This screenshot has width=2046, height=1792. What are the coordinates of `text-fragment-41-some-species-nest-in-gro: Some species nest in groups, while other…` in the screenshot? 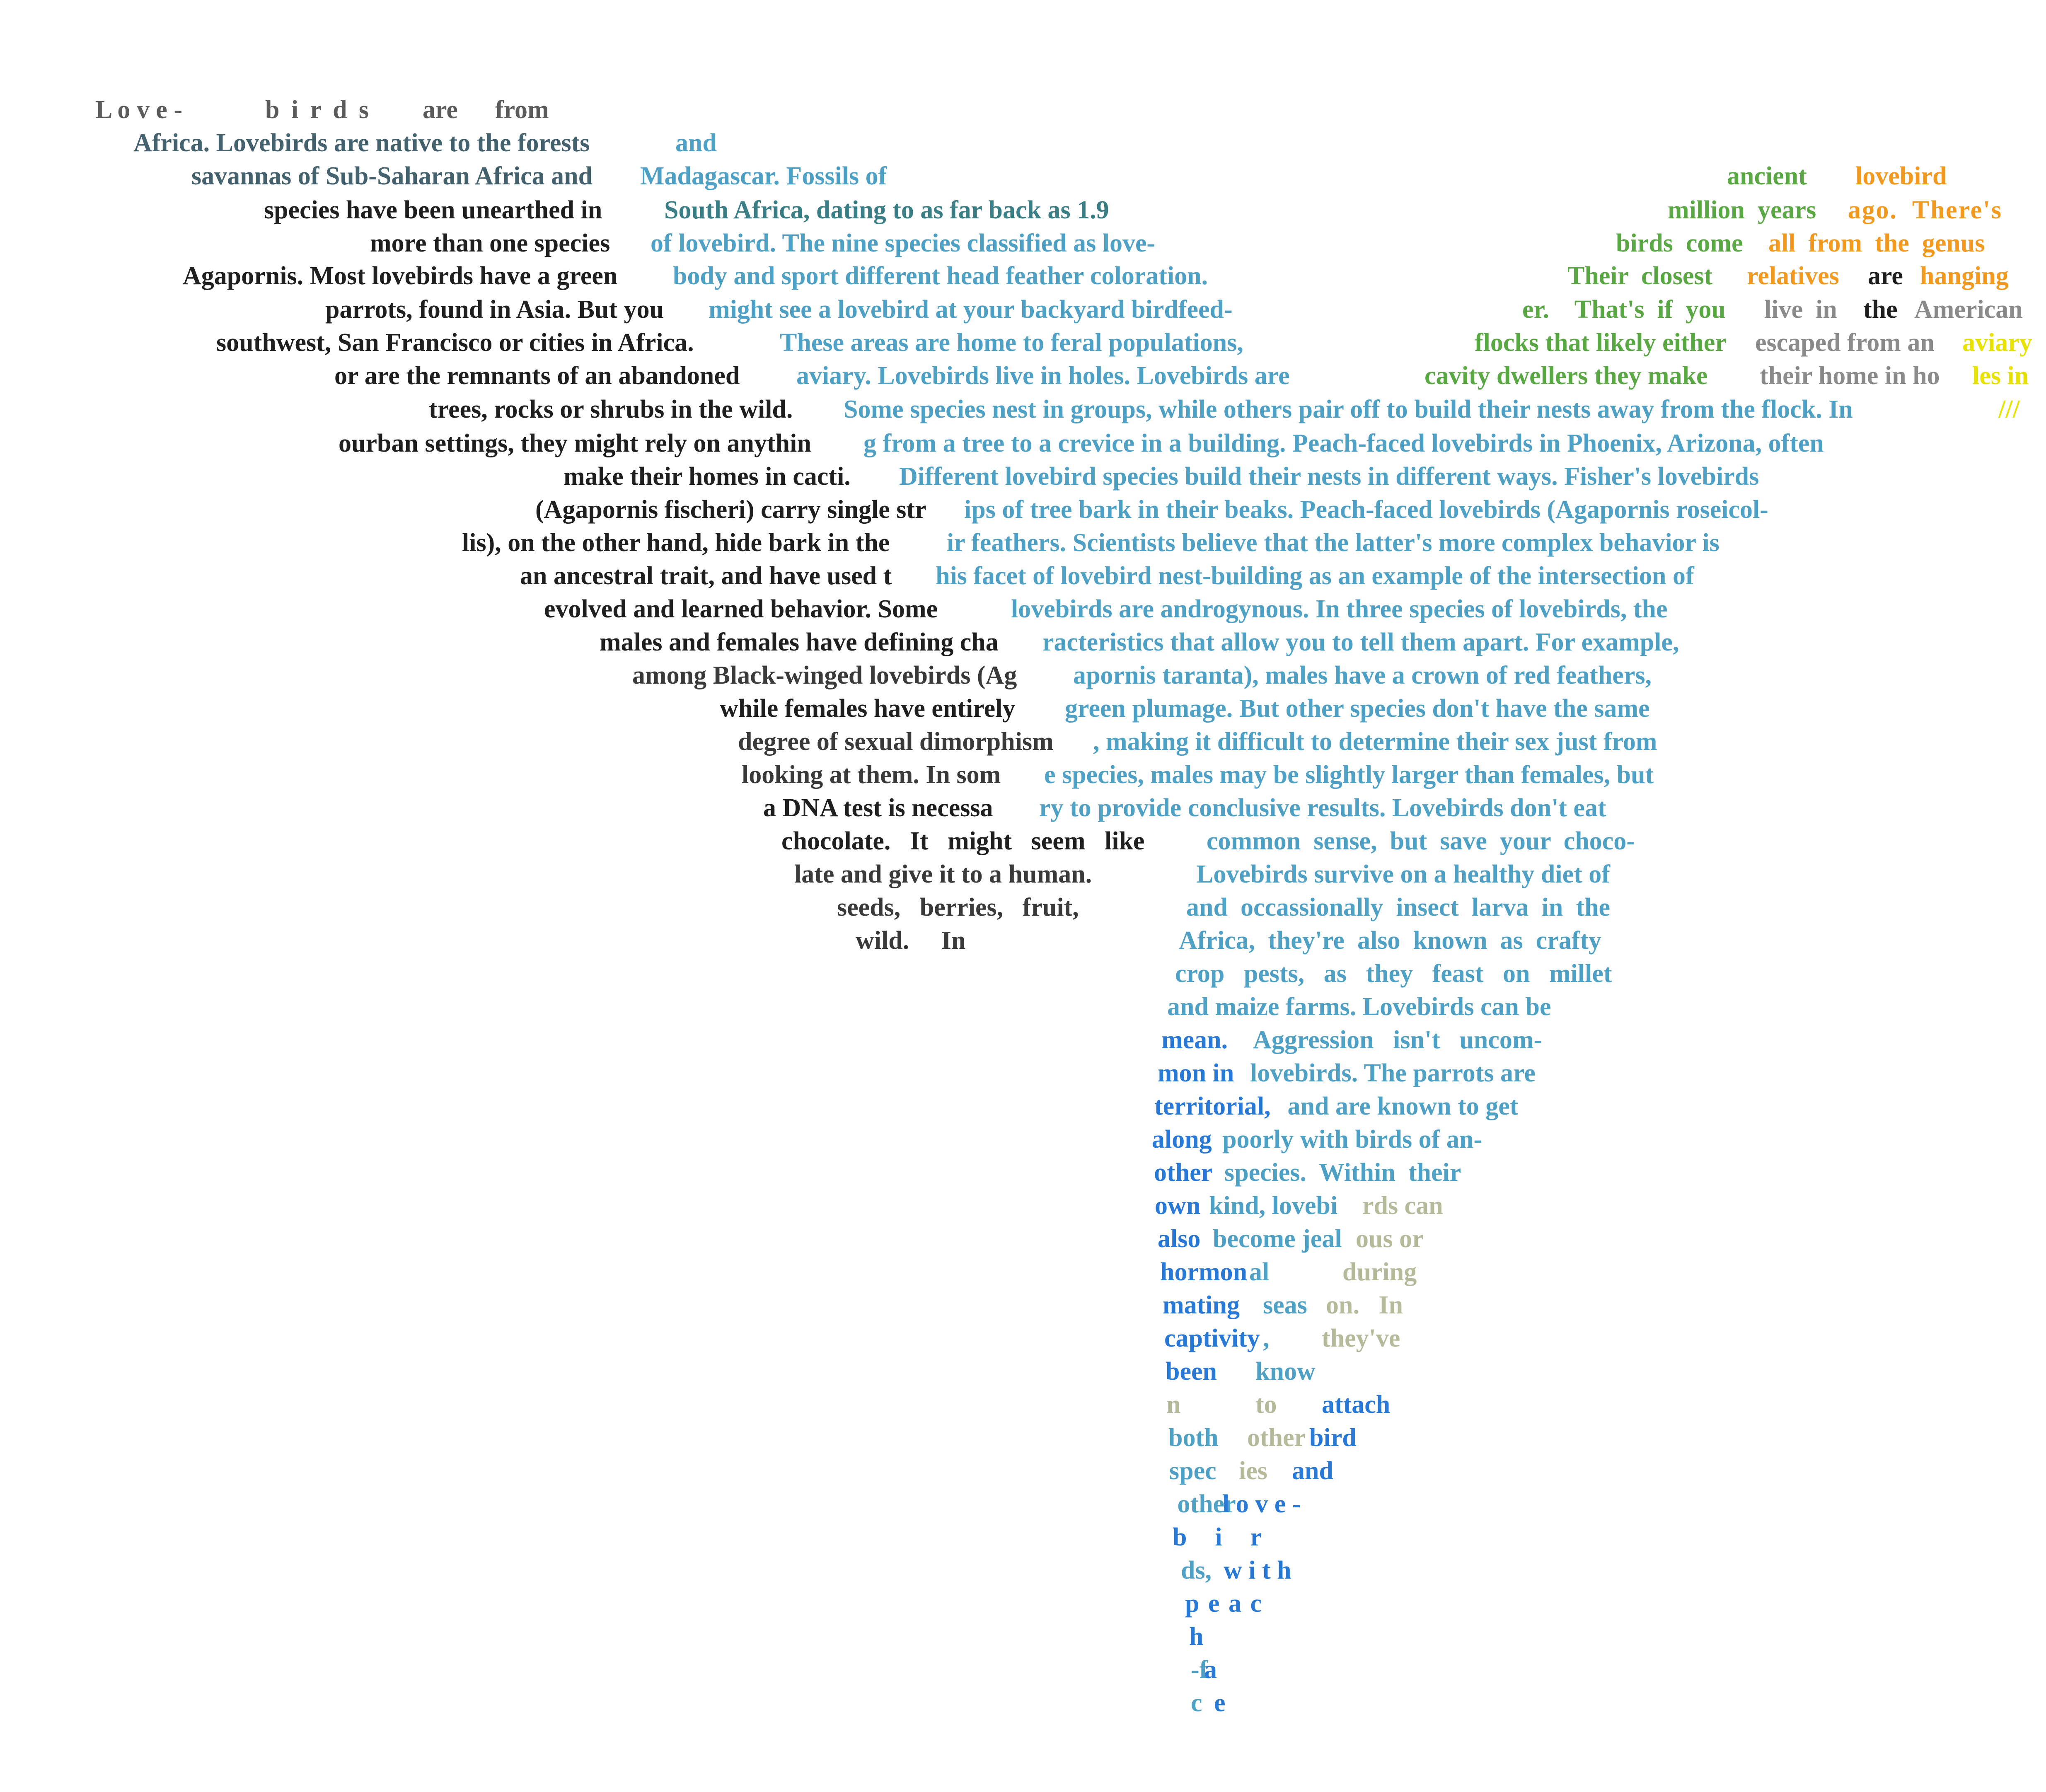 It's located at (1348, 409).